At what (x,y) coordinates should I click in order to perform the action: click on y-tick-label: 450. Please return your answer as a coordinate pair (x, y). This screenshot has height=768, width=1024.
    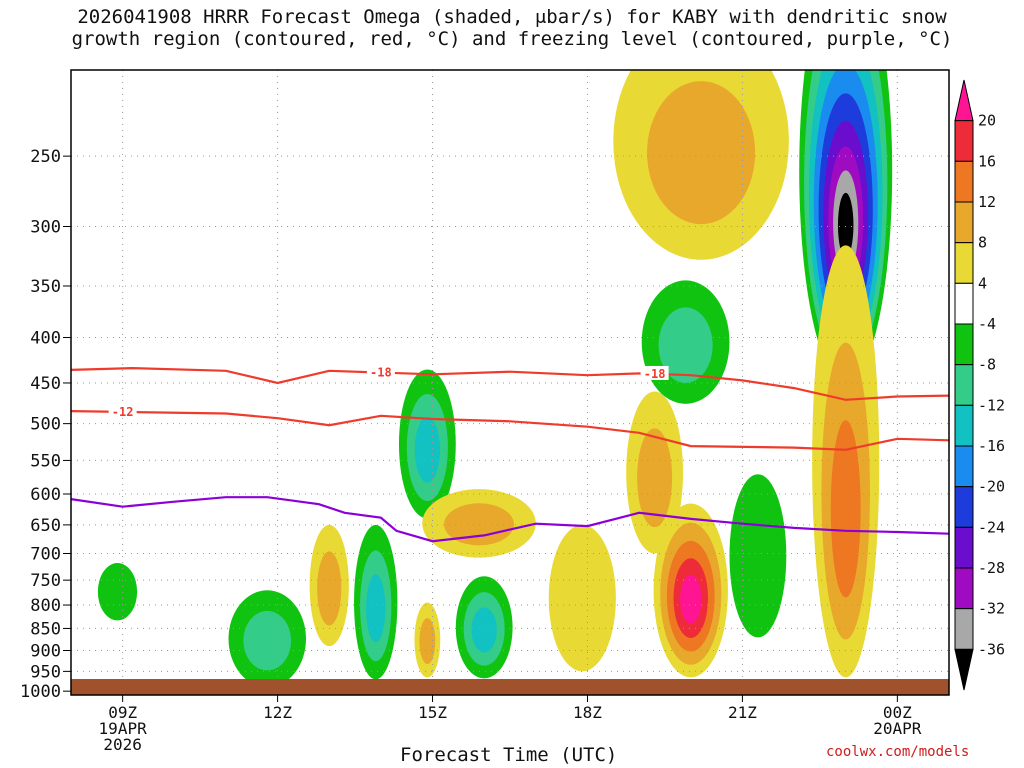
    Looking at the image, I should click on (45, 384).